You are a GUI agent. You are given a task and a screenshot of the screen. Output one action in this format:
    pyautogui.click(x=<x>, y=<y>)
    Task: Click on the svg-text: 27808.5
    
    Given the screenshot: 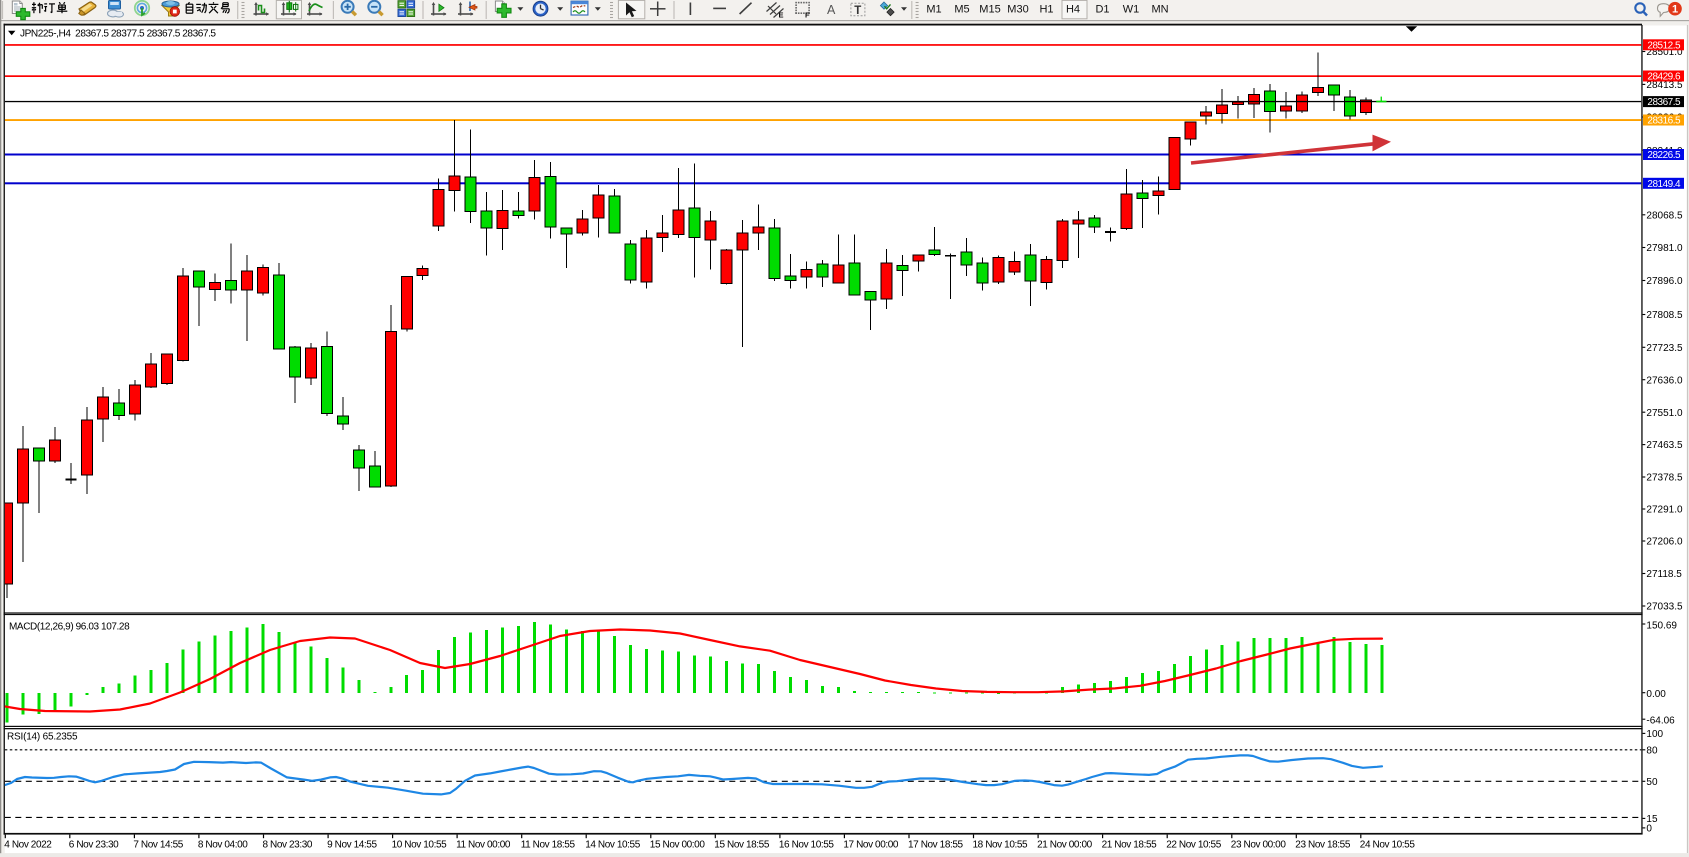 What is the action you would take?
    pyautogui.click(x=1664, y=315)
    